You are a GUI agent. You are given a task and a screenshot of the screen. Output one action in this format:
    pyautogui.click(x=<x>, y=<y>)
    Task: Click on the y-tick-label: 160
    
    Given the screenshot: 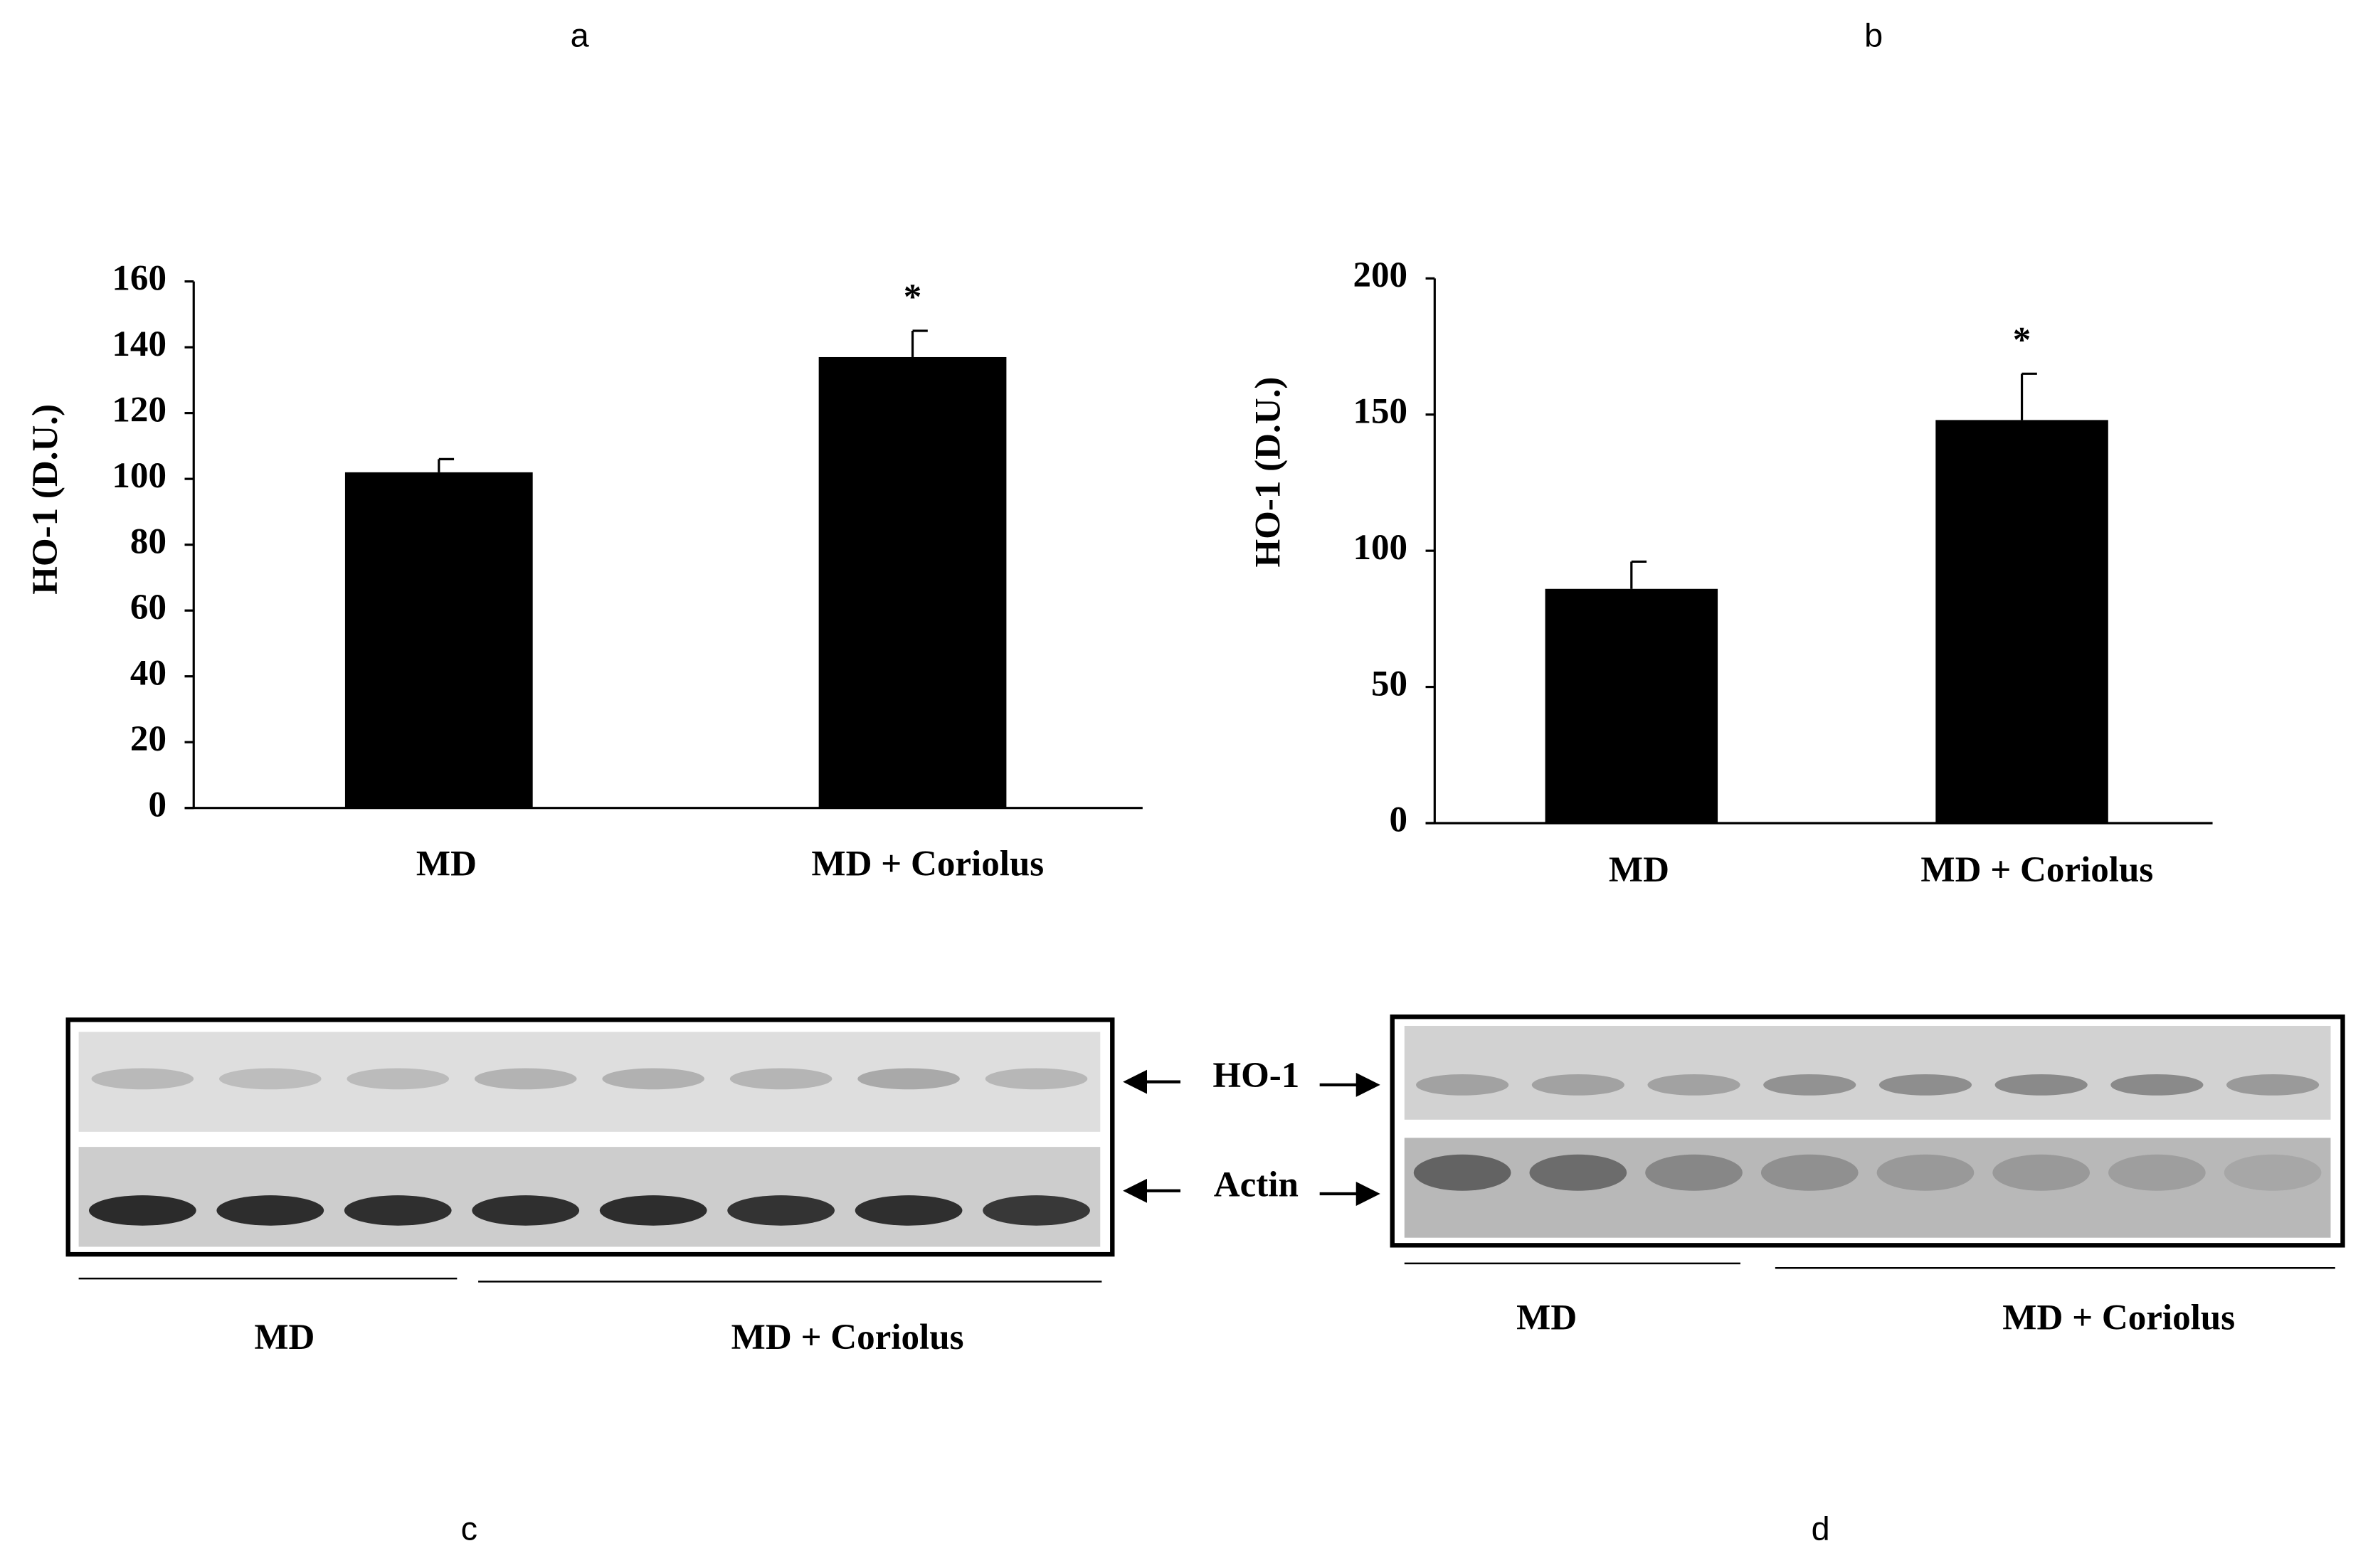 What is the action you would take?
    pyautogui.click(x=139, y=278)
    